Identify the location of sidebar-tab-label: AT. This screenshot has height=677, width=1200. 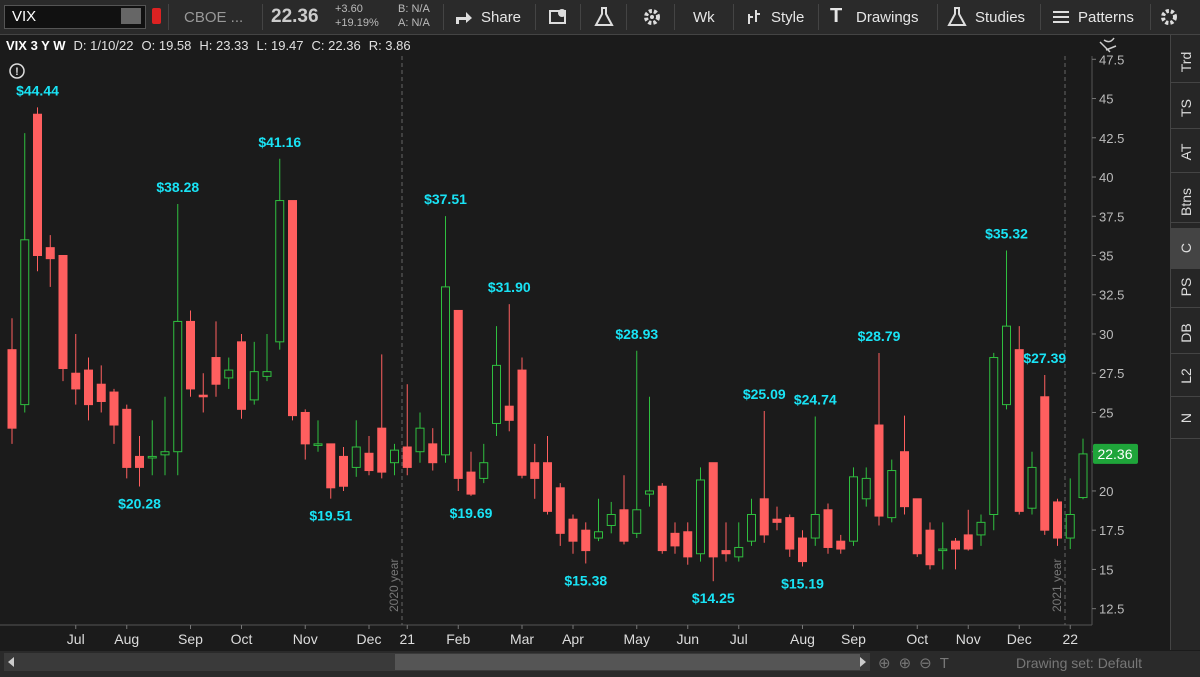
(1186, 152).